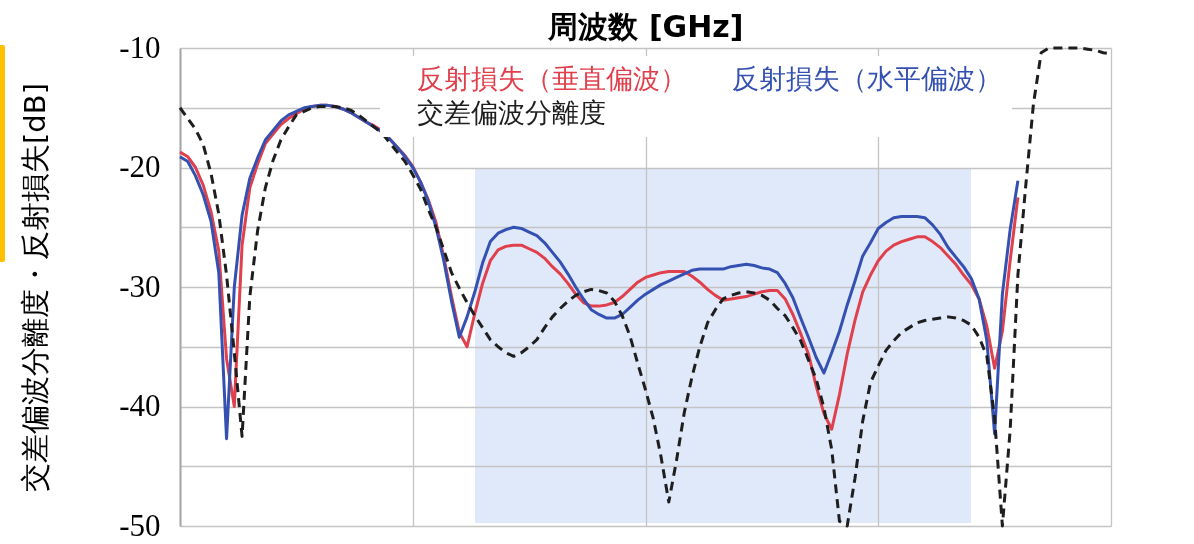 This screenshot has height=544, width=1194. What do you see at coordinates (34, 287) in the screenshot?
I see `y-axis-title: 交差偏波分離度・反射損失[dB]` at bounding box center [34, 287].